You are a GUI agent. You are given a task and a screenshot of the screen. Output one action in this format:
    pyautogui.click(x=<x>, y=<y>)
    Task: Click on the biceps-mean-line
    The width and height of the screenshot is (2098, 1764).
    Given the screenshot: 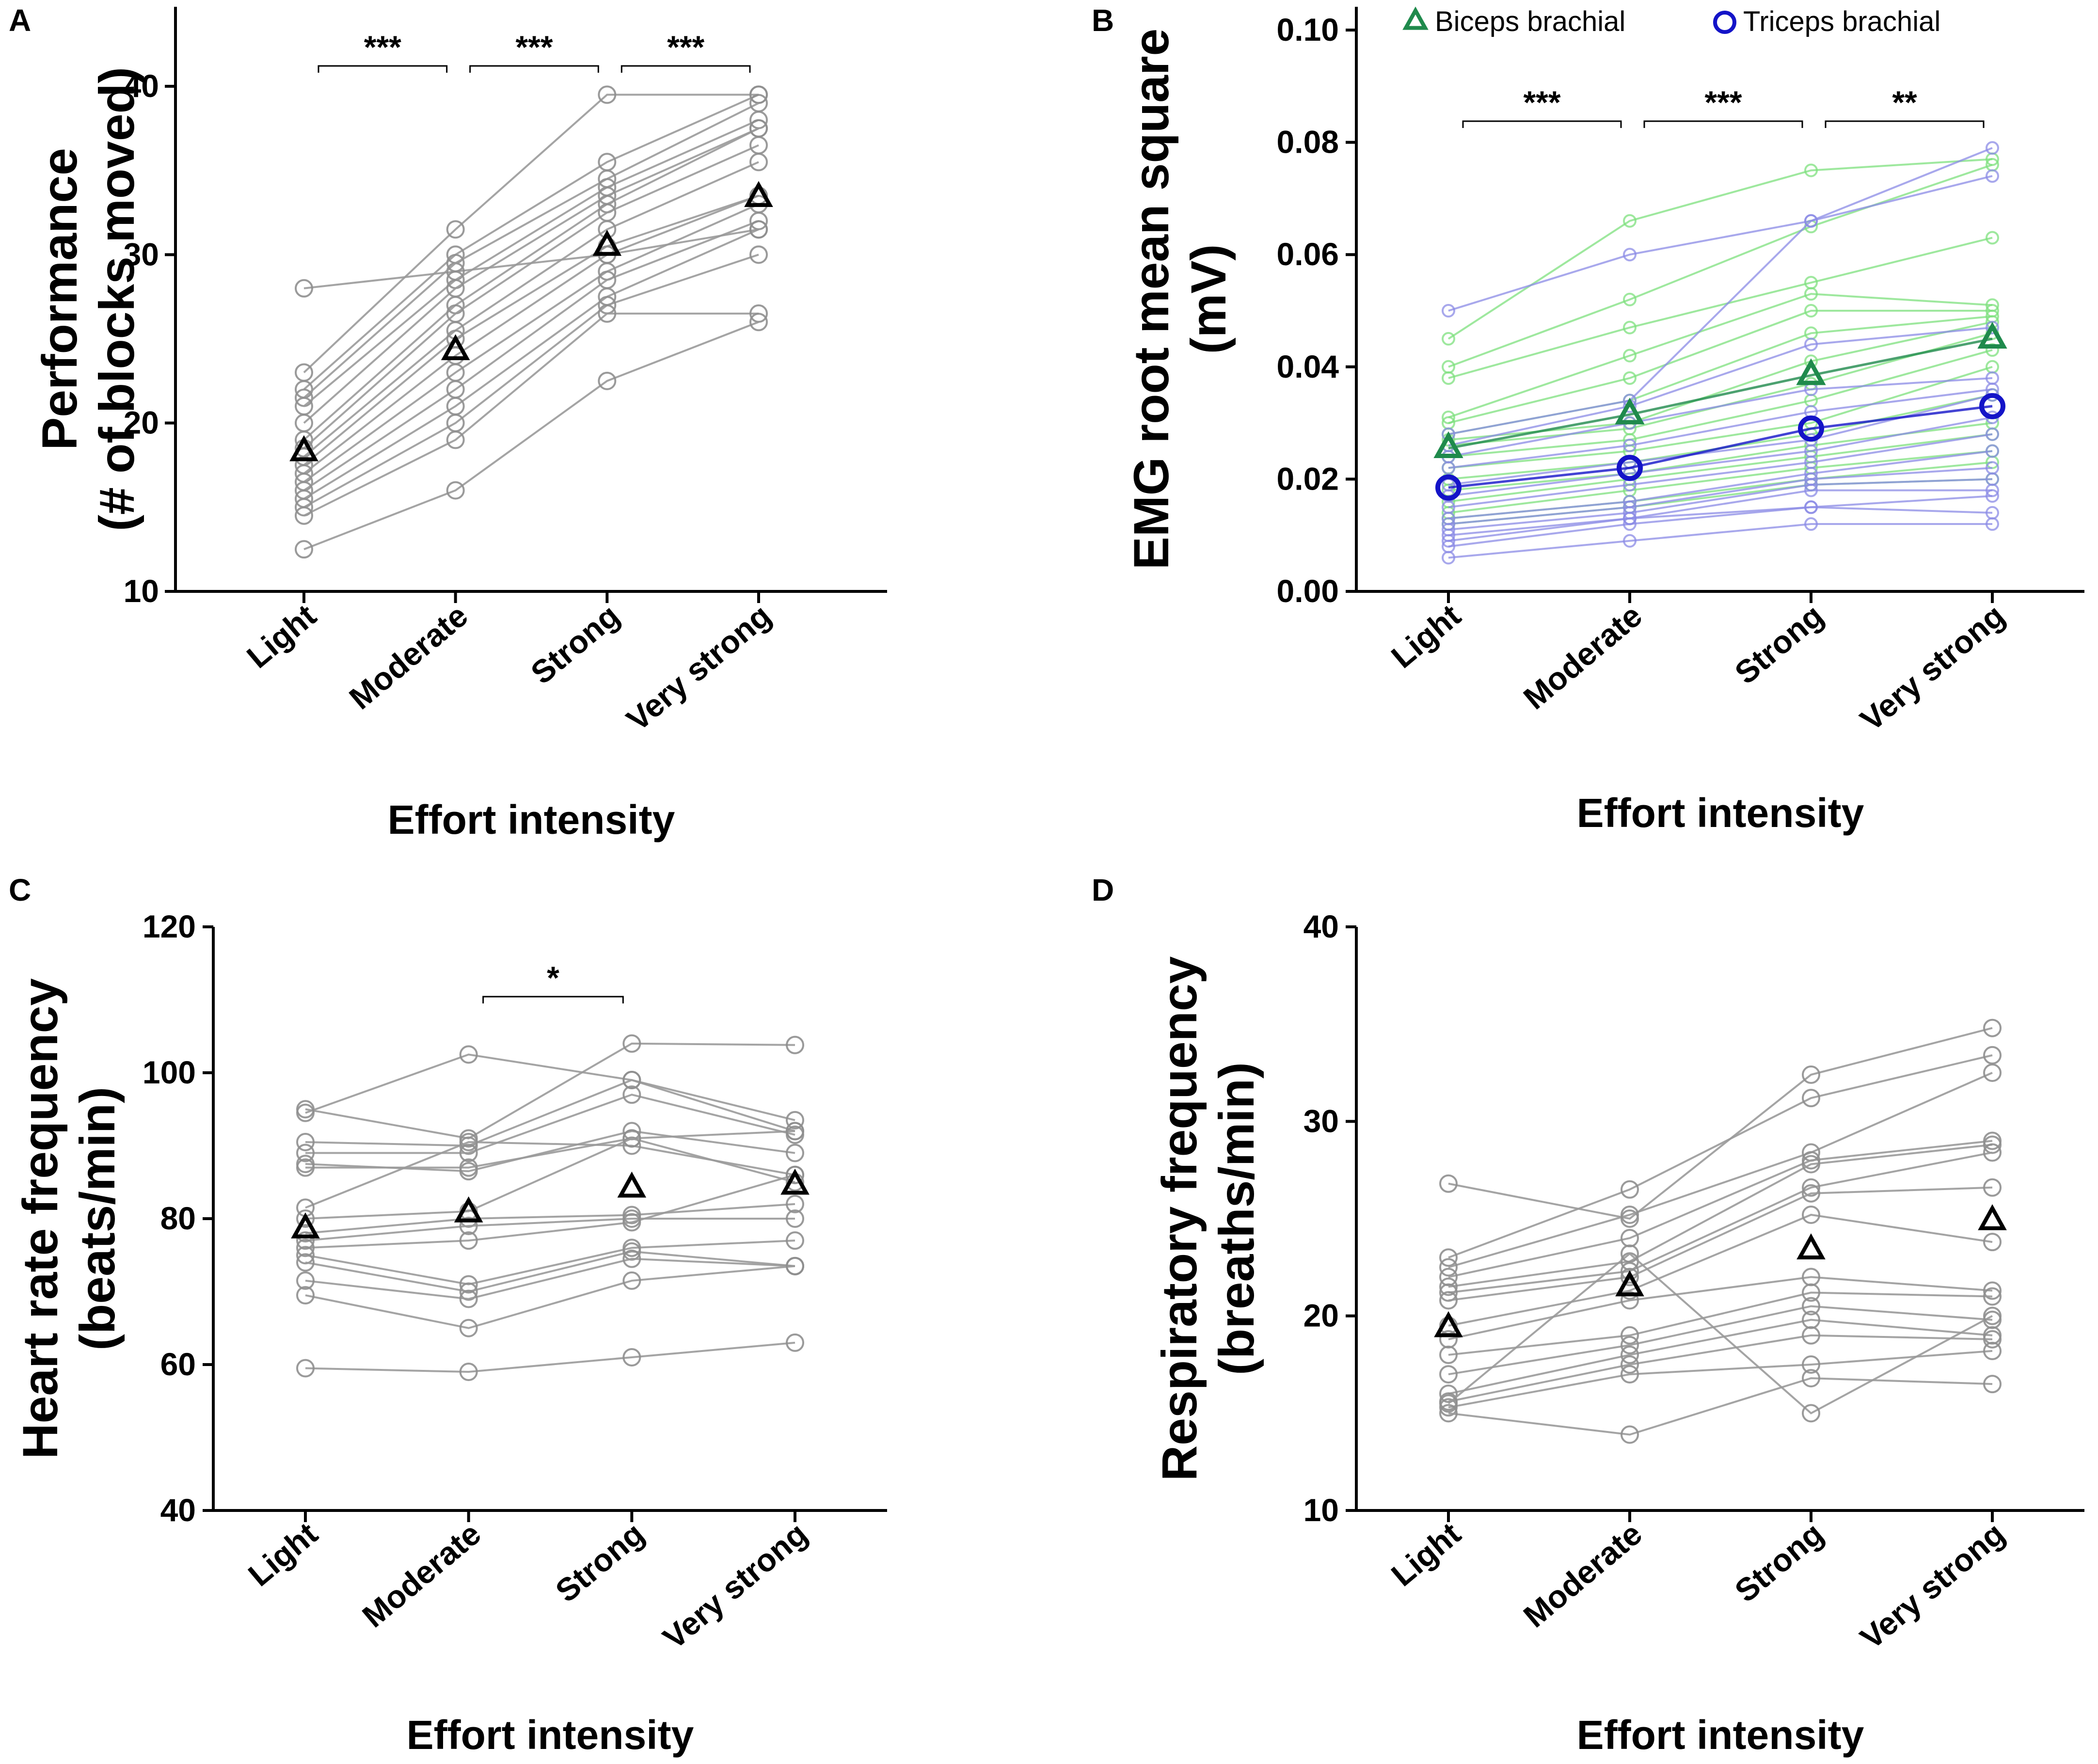 What is the action you would take?
    pyautogui.click(x=1720, y=393)
    